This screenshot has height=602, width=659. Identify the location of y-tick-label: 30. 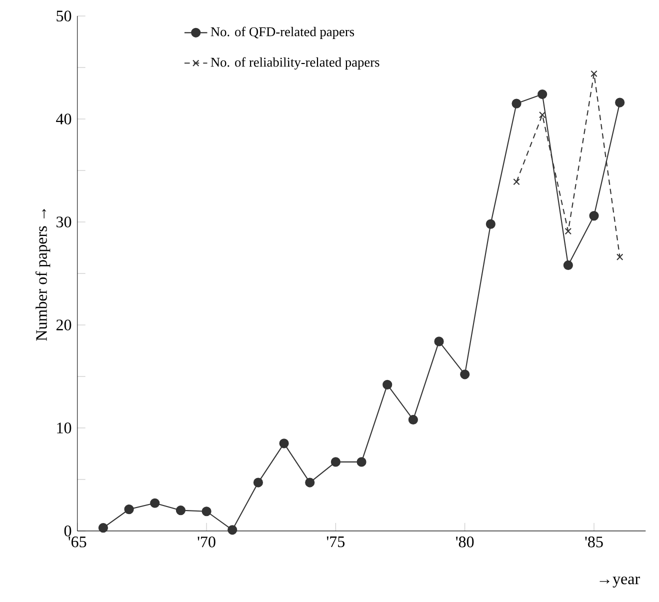
(64, 222).